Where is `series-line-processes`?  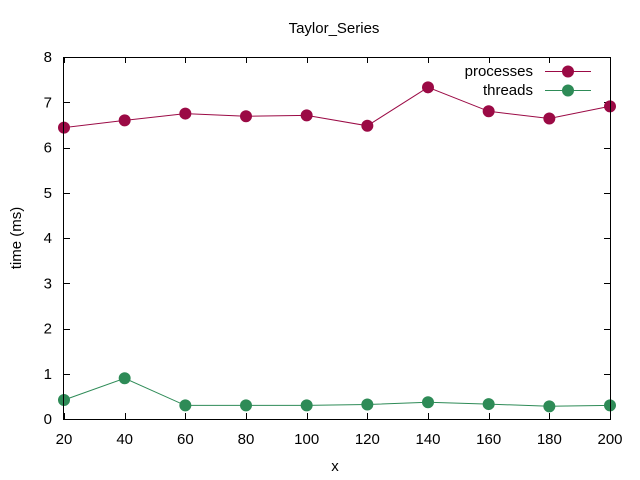 series-line-processes is located at coordinates (337, 107).